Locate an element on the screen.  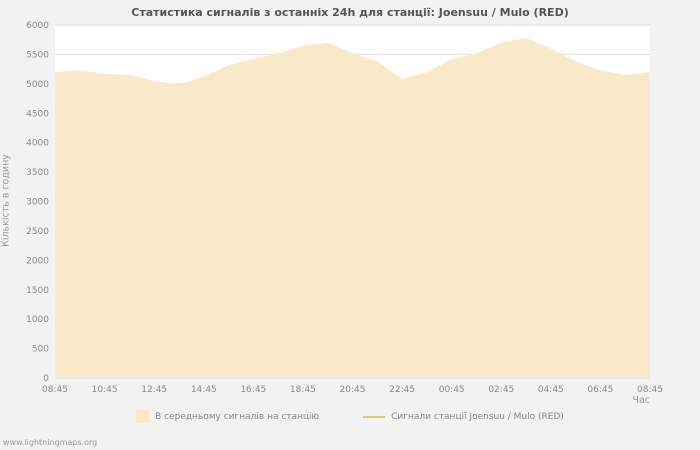
legend-area-swatch-icon is located at coordinates (143, 416).